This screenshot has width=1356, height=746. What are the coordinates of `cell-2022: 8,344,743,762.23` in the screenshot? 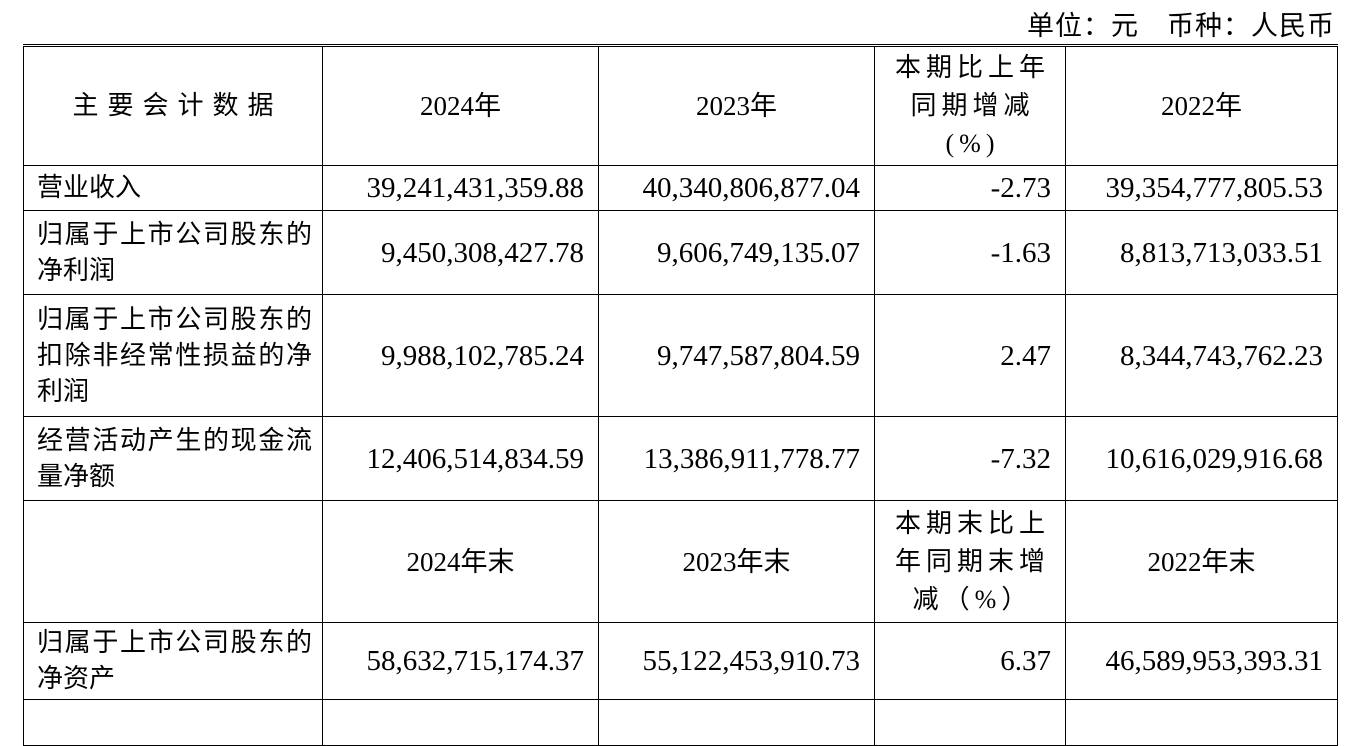 It's located at (1201, 355).